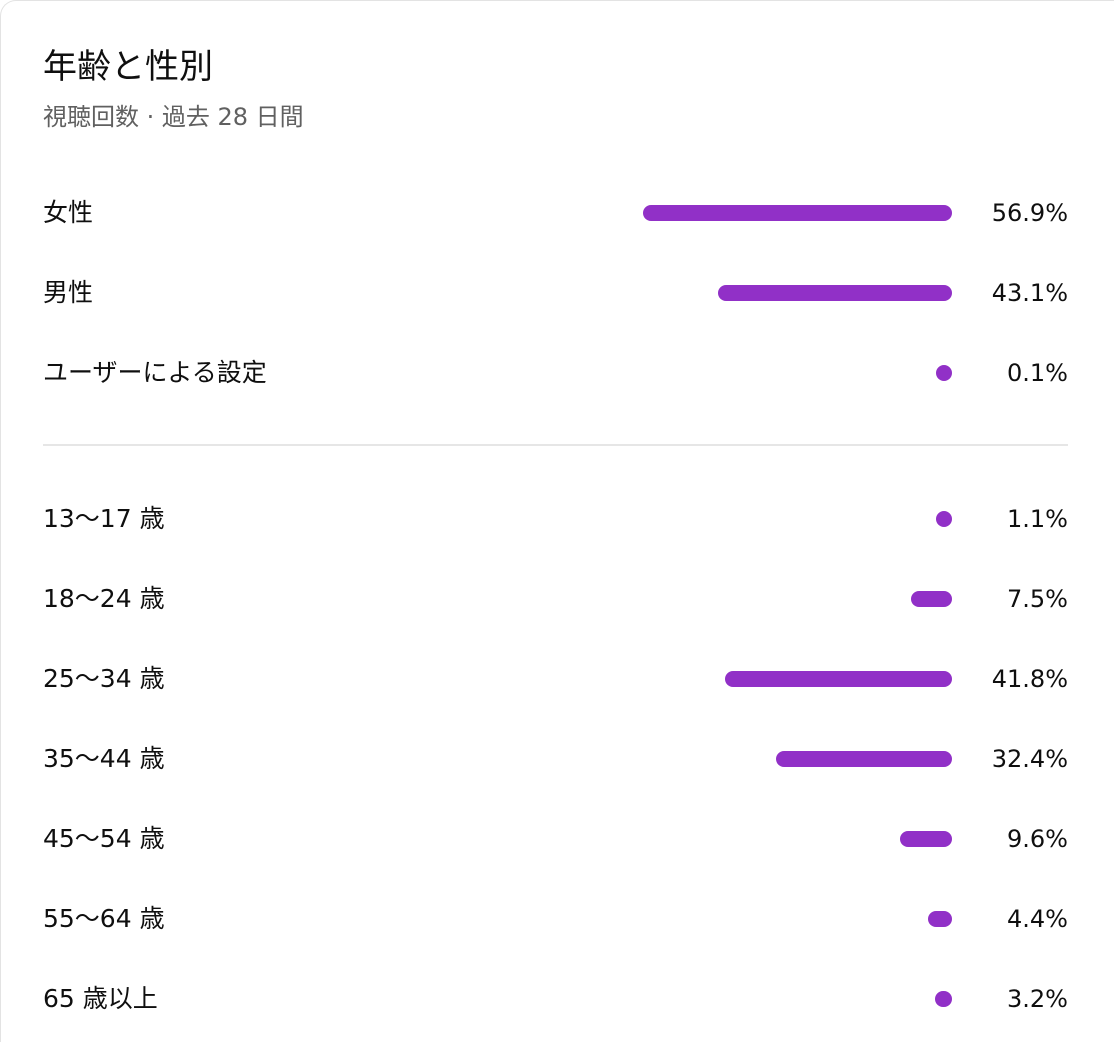 The image size is (1114, 1042). What do you see at coordinates (1037, 519) in the screenshot?
I see `age-value-label: 1.1%` at bounding box center [1037, 519].